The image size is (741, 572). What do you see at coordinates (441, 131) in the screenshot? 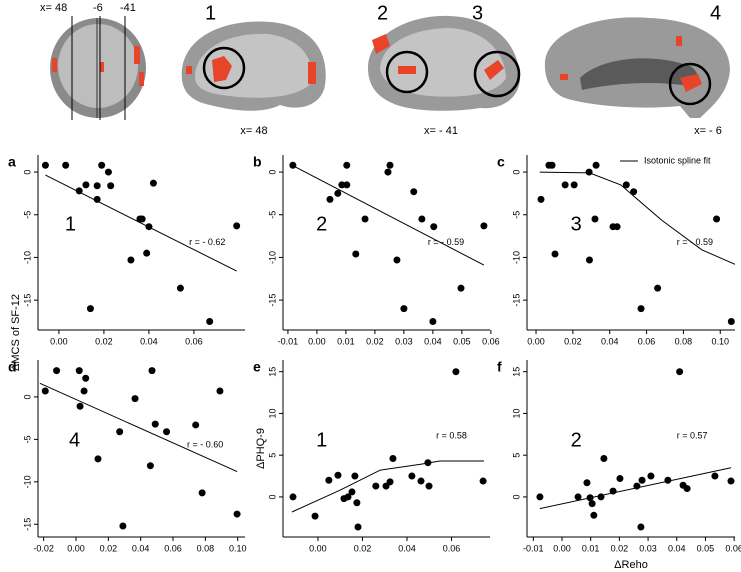
I see `slice-label: x= - 41` at bounding box center [441, 131].